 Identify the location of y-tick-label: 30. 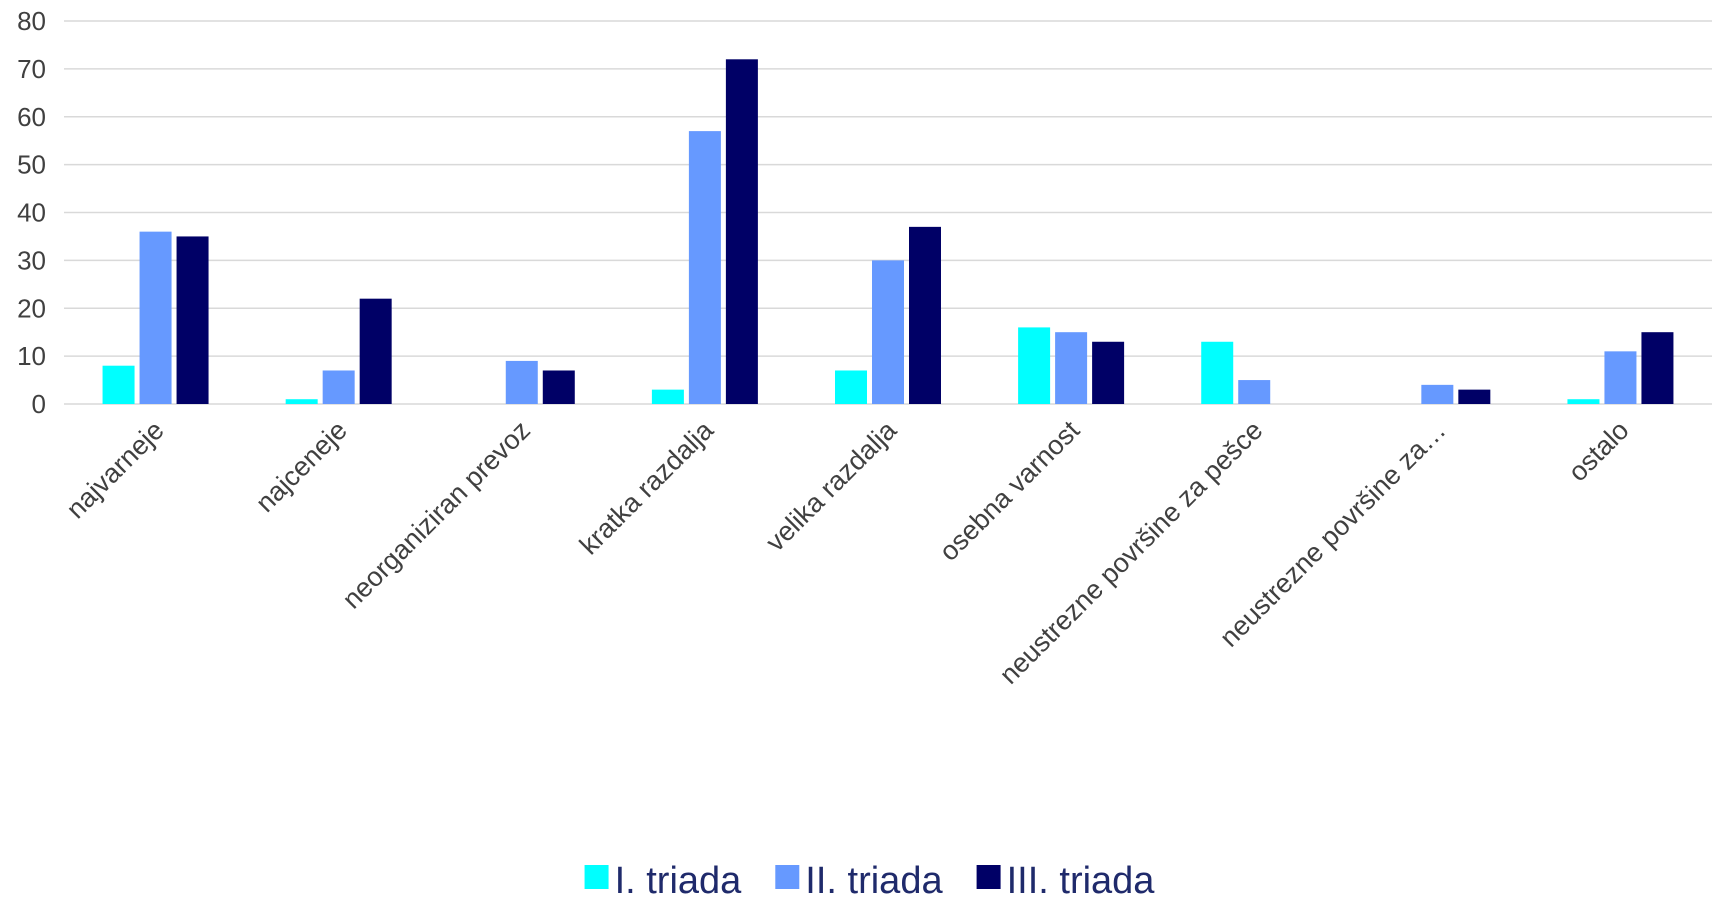
(31, 260).